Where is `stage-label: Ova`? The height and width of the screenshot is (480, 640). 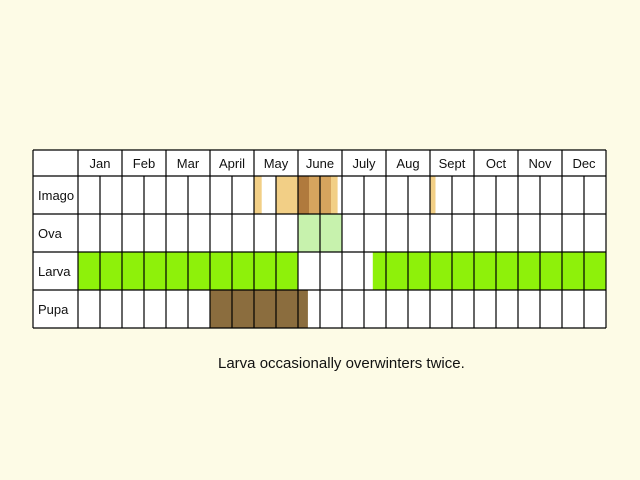
stage-label: Ova is located at coordinates (50, 233).